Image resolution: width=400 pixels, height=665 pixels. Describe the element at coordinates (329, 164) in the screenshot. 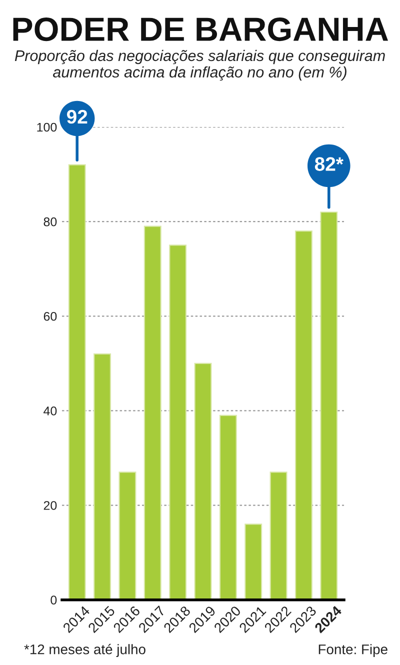

I see `data-label: 82*` at that location.